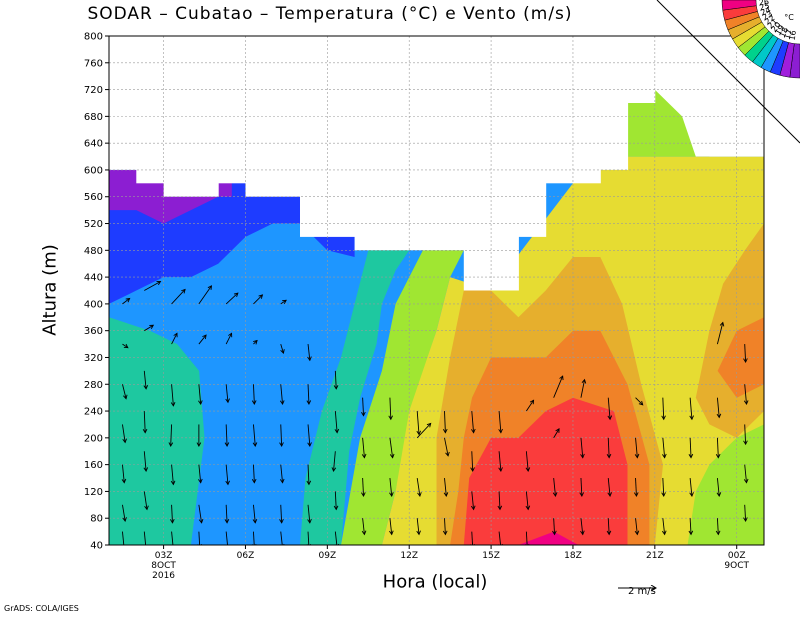  I want to click on colorbar-level-0: 16, so click(793, 35).